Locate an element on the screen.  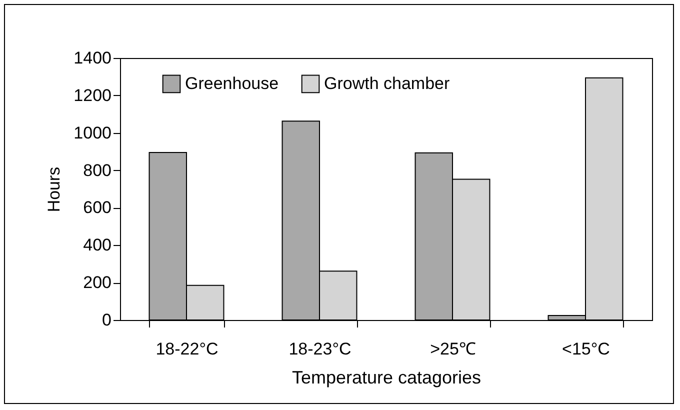
legend-label: Growth chamber is located at coordinates (387, 83).